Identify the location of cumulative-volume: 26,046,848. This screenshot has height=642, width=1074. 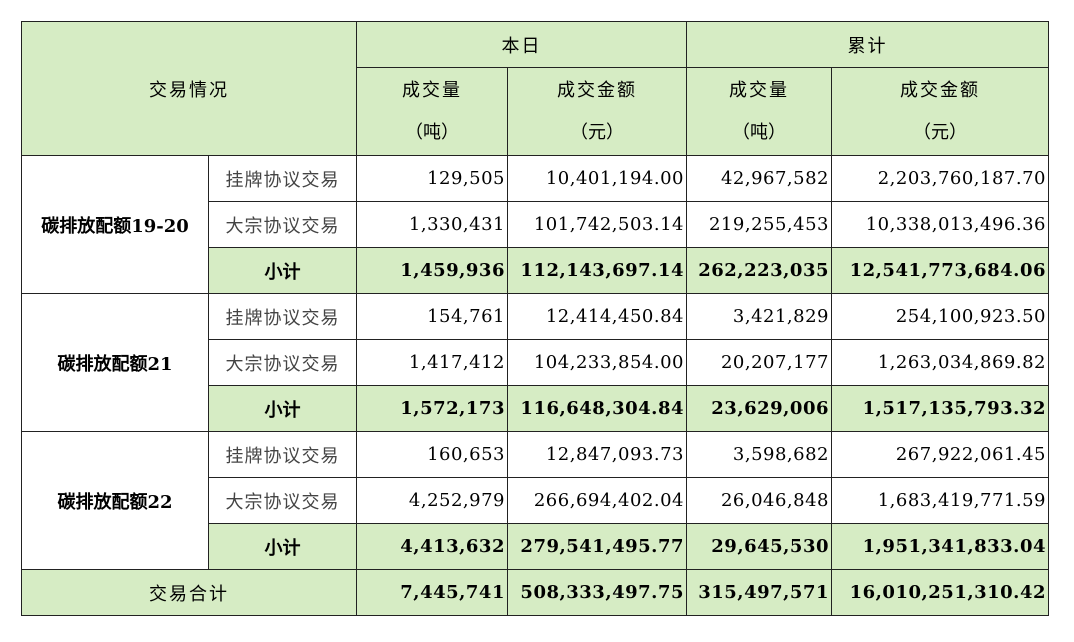
(759, 500).